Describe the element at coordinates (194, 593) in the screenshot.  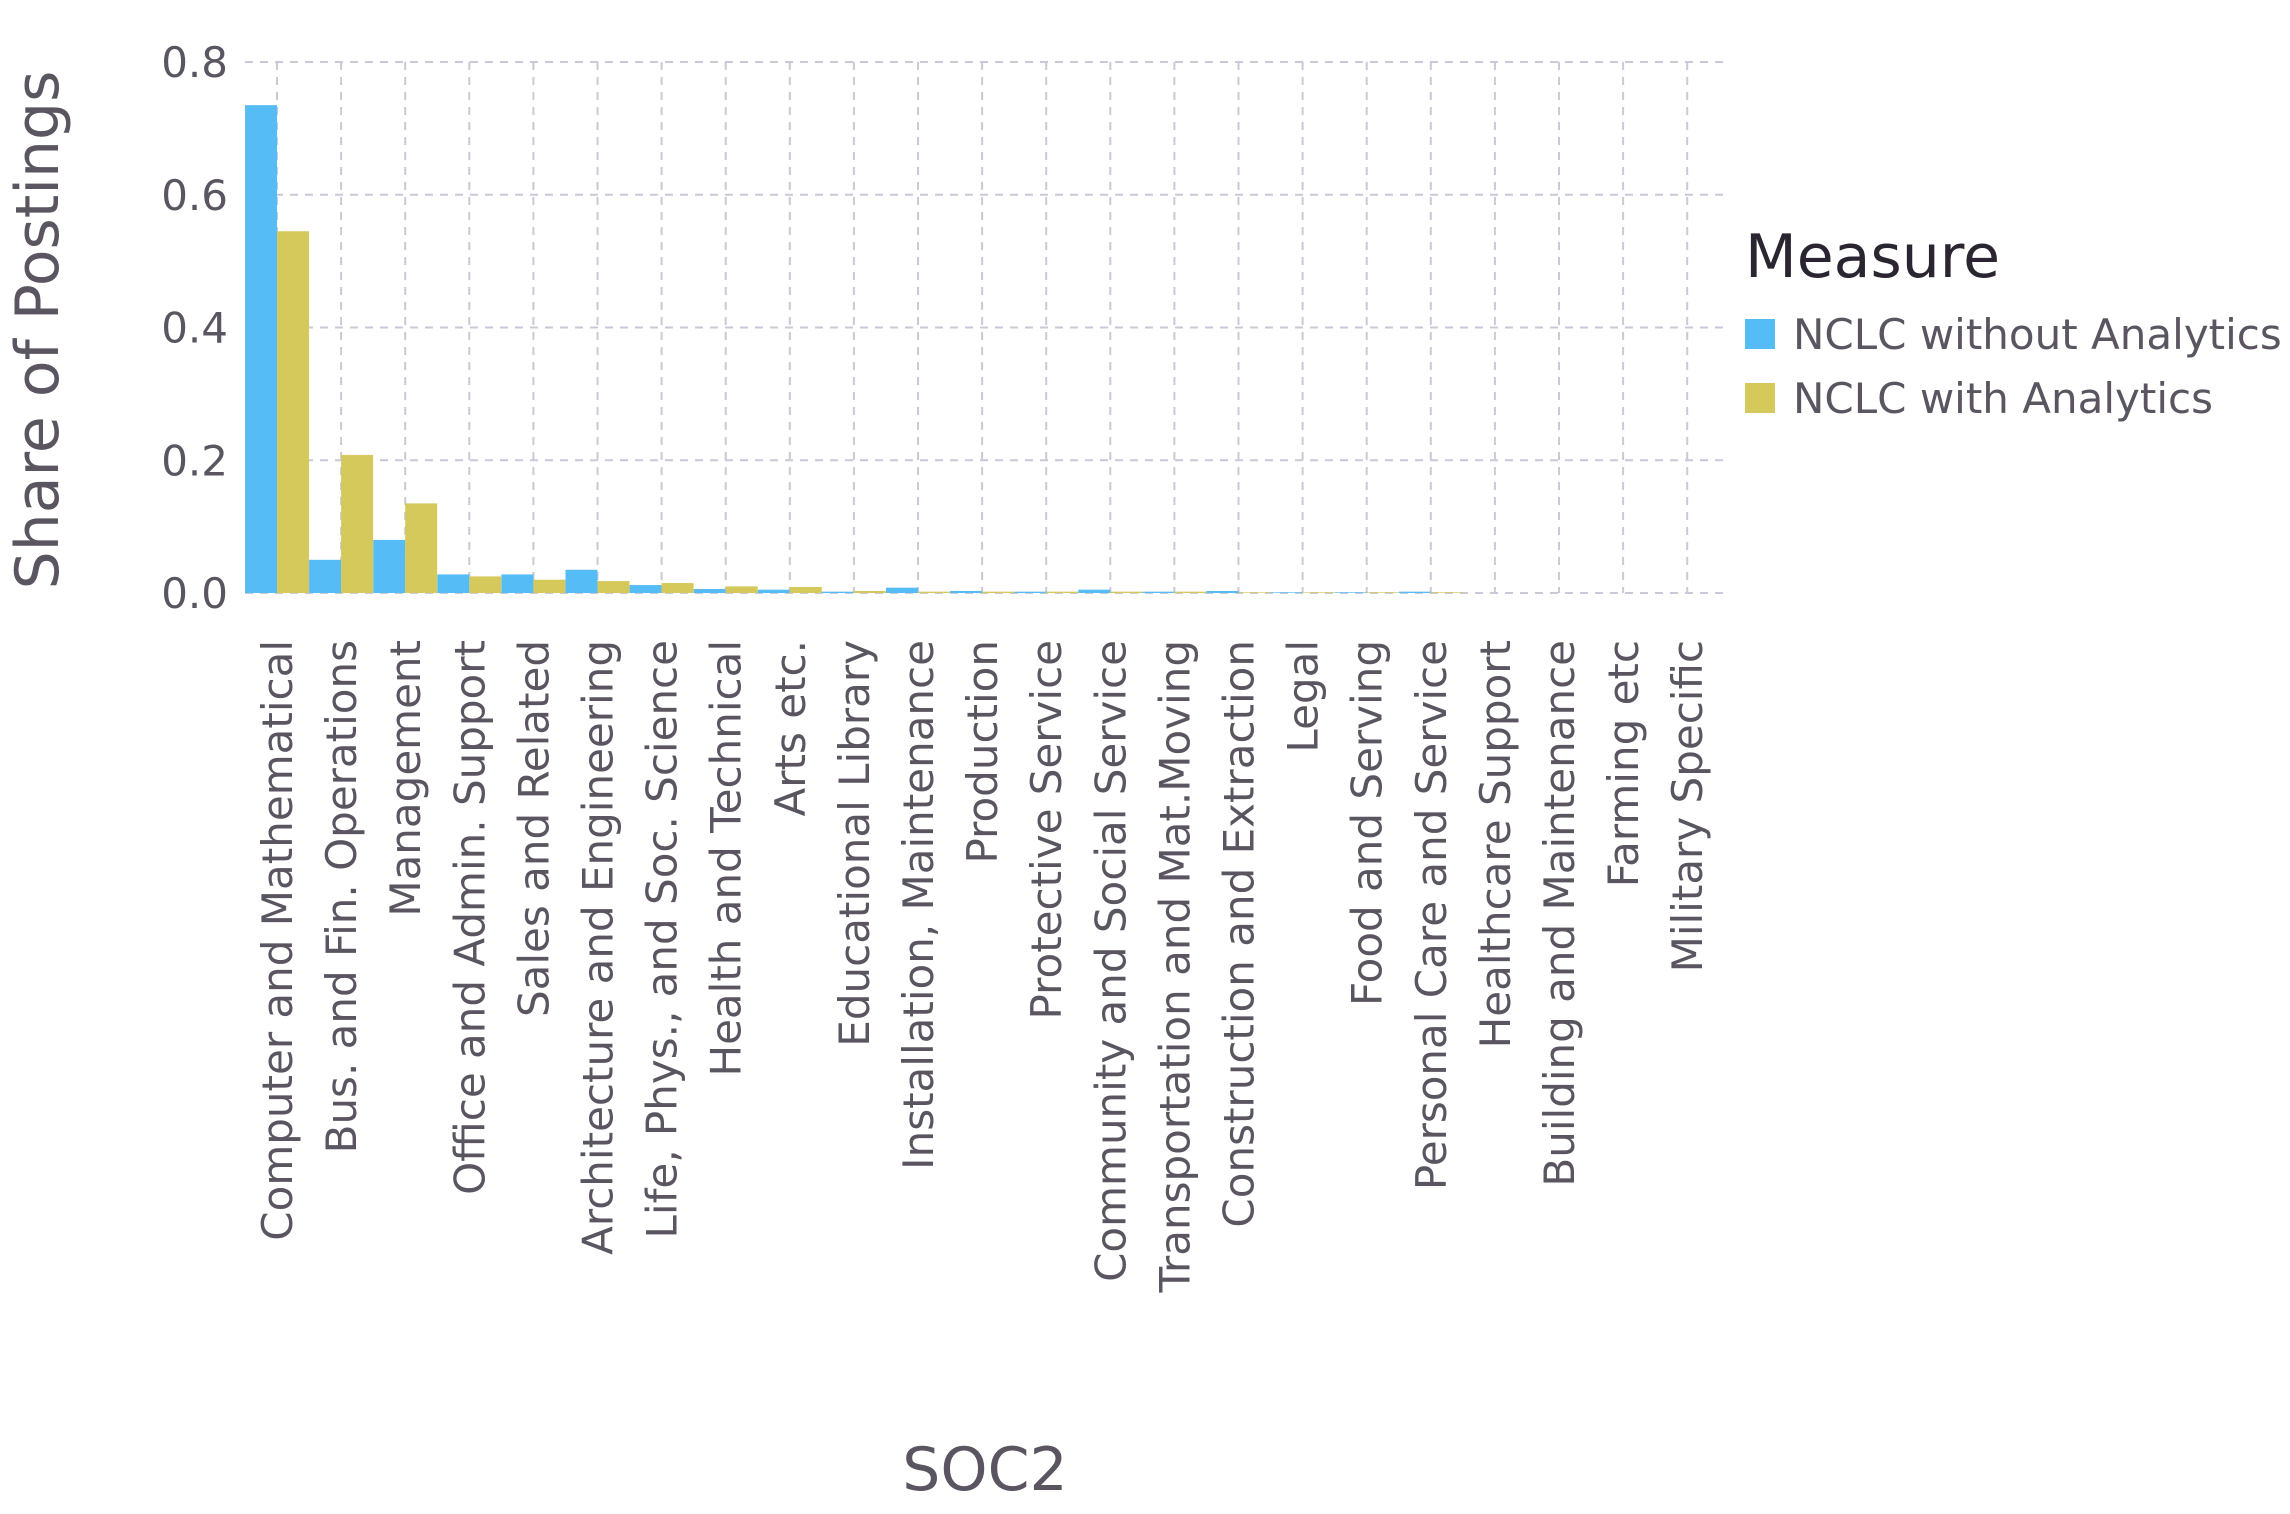
I see `y-tick-label: 0.0` at that location.